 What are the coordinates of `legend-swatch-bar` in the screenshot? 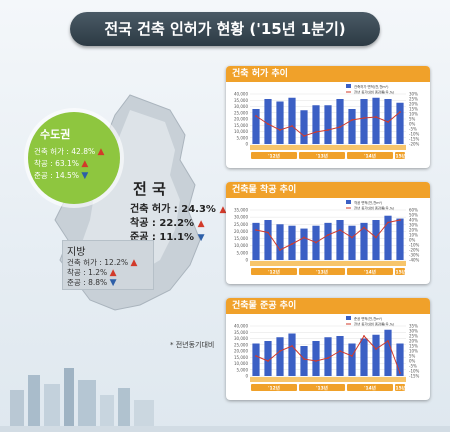 It's located at (348, 202).